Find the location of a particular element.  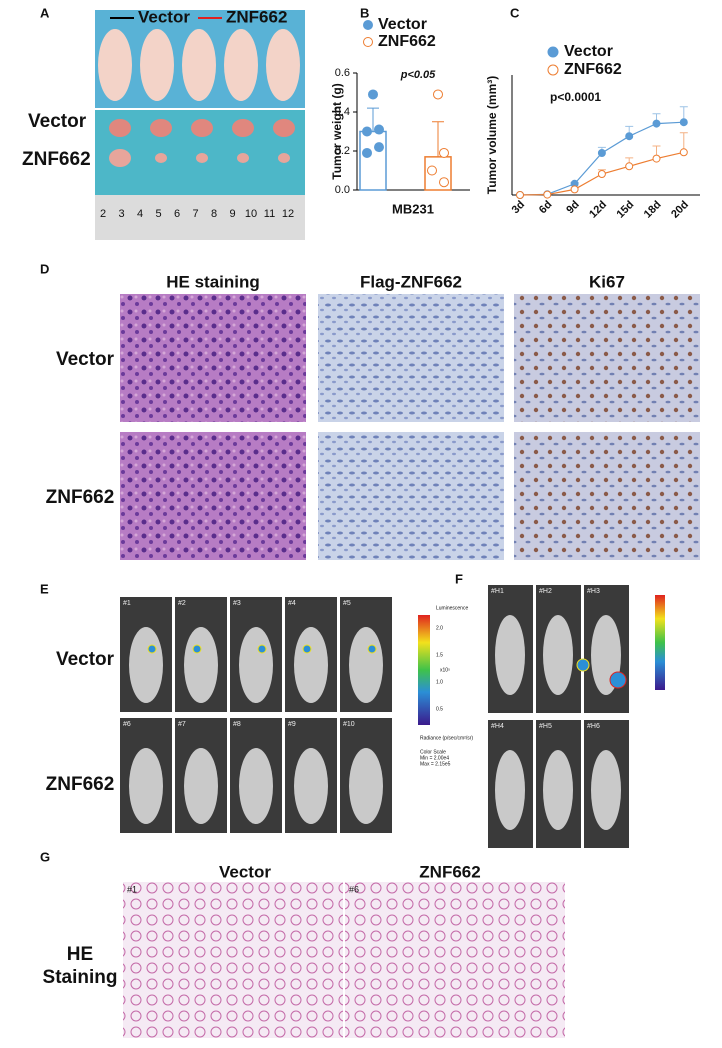

label: 2 is located at coordinates (103, 214).